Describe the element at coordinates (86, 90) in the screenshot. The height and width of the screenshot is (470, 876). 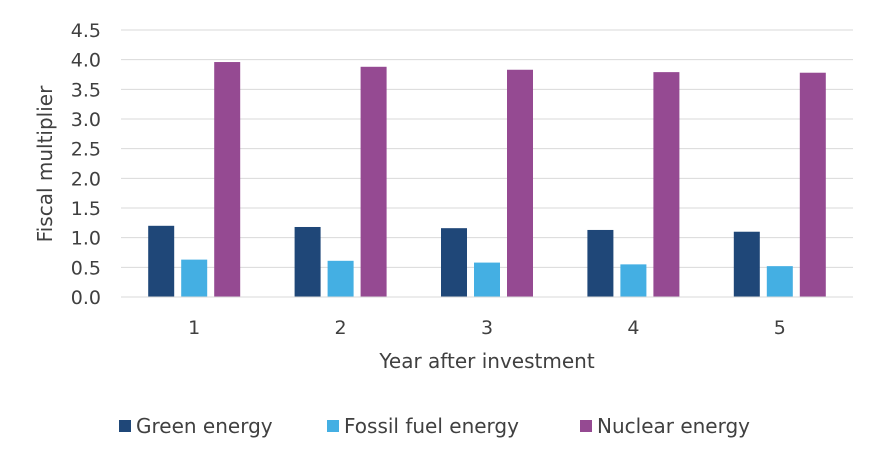
I see `y-tick-label: 3.5` at that location.